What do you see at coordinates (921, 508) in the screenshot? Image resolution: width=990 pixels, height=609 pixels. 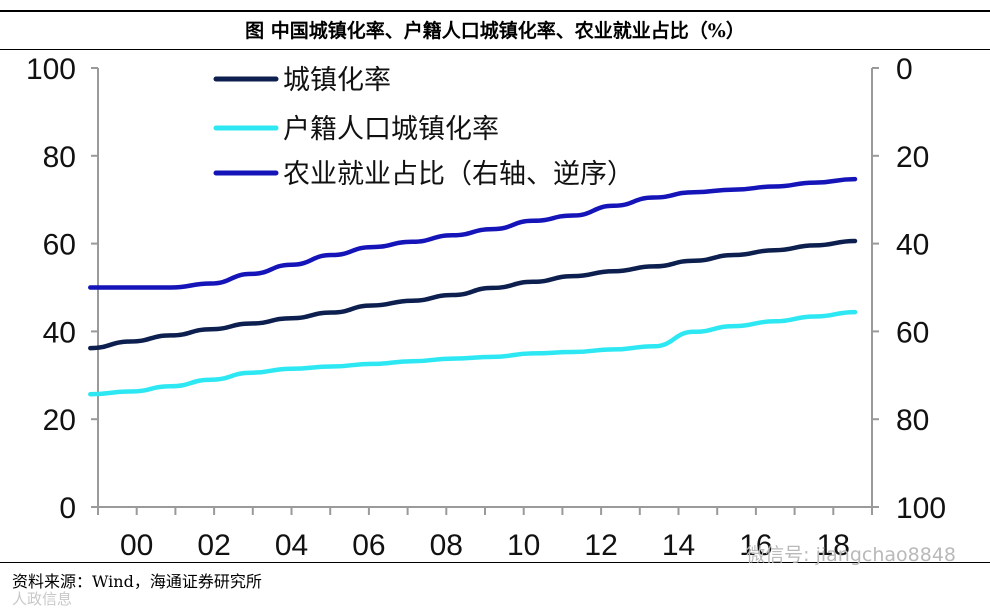 I see `y-right-tick-label: 100` at bounding box center [921, 508].